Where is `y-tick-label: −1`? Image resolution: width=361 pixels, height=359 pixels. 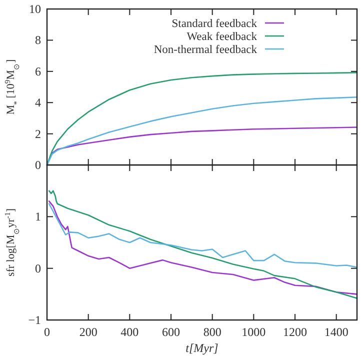
y-tick-label: −1 is located at coordinates (34, 320).